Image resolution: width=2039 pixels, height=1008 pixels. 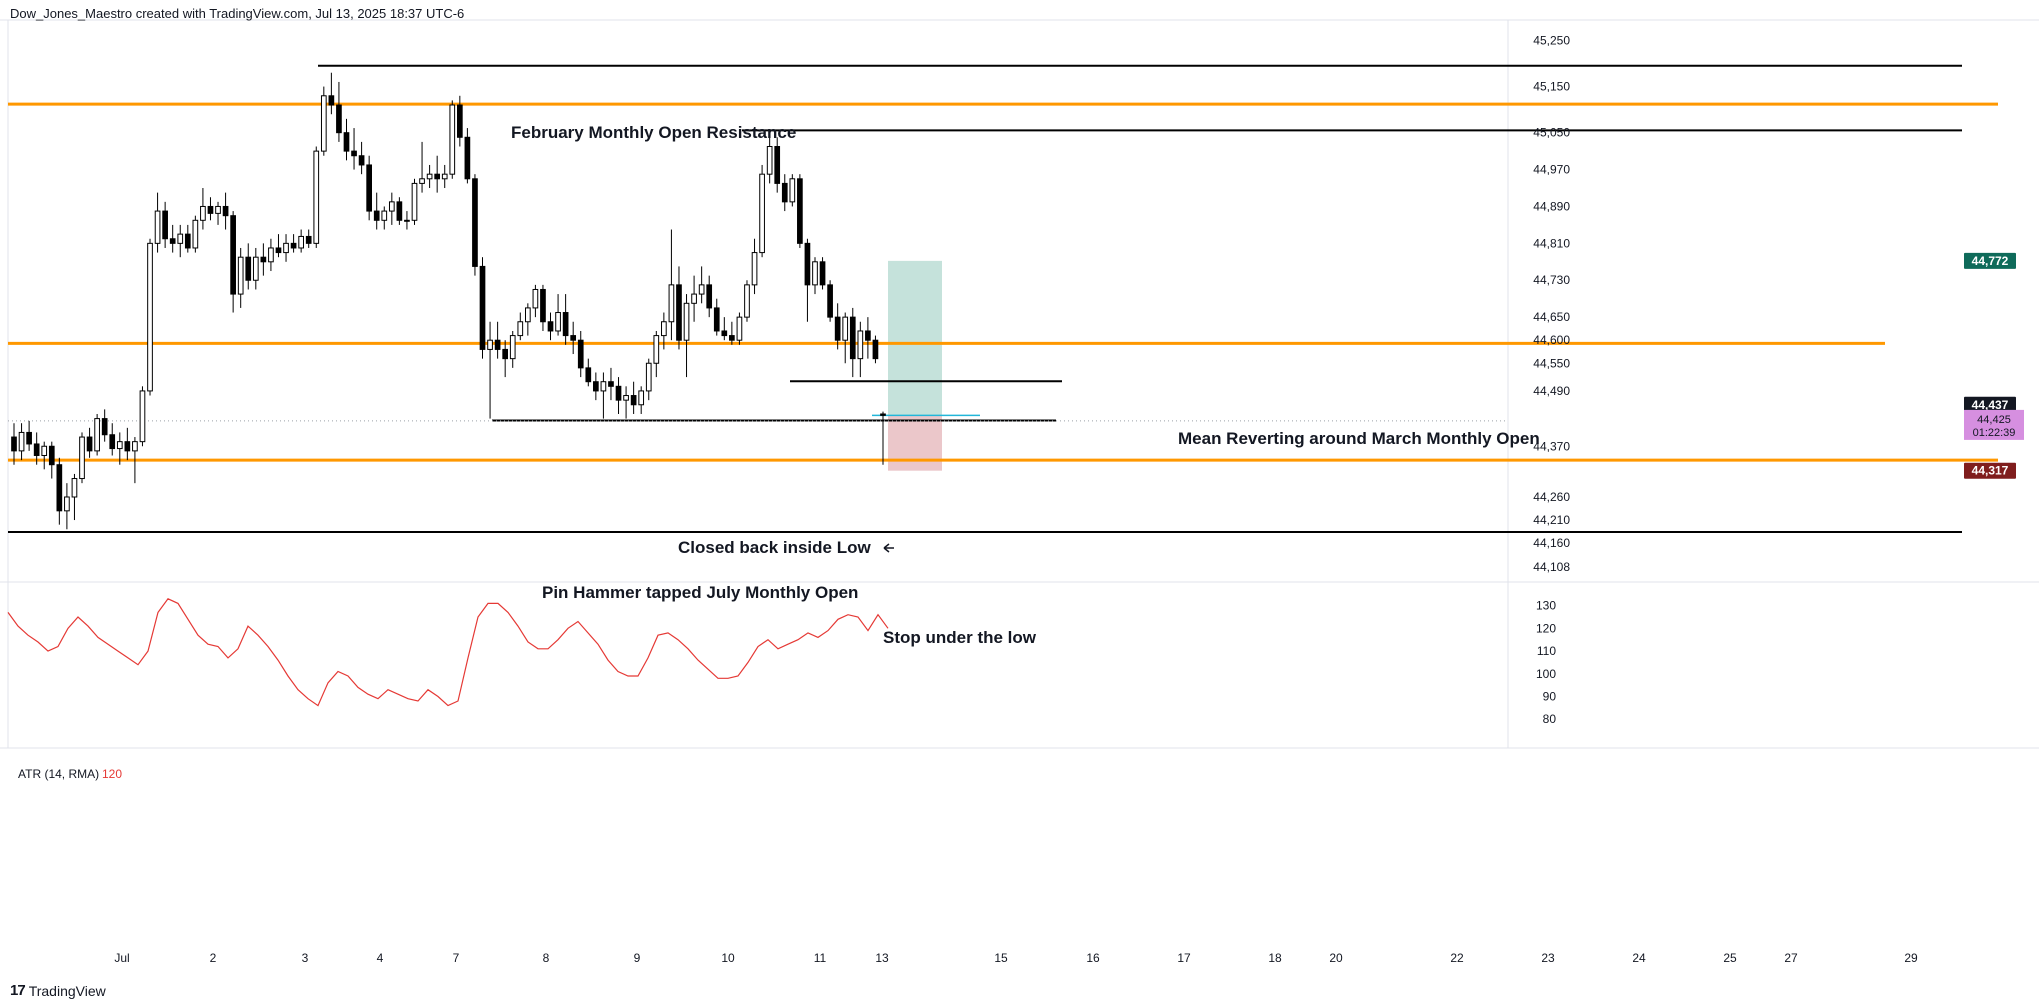 What do you see at coordinates (915, 338) in the screenshot?
I see `target-zone` at bounding box center [915, 338].